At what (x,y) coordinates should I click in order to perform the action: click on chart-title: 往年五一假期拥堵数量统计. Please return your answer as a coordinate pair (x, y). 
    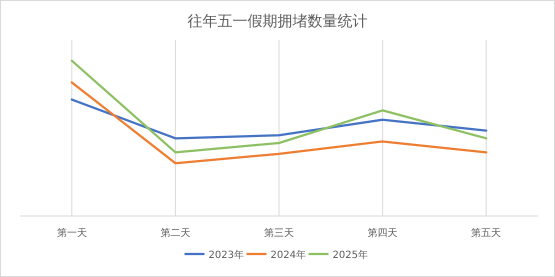
    Looking at the image, I should click on (278, 21).